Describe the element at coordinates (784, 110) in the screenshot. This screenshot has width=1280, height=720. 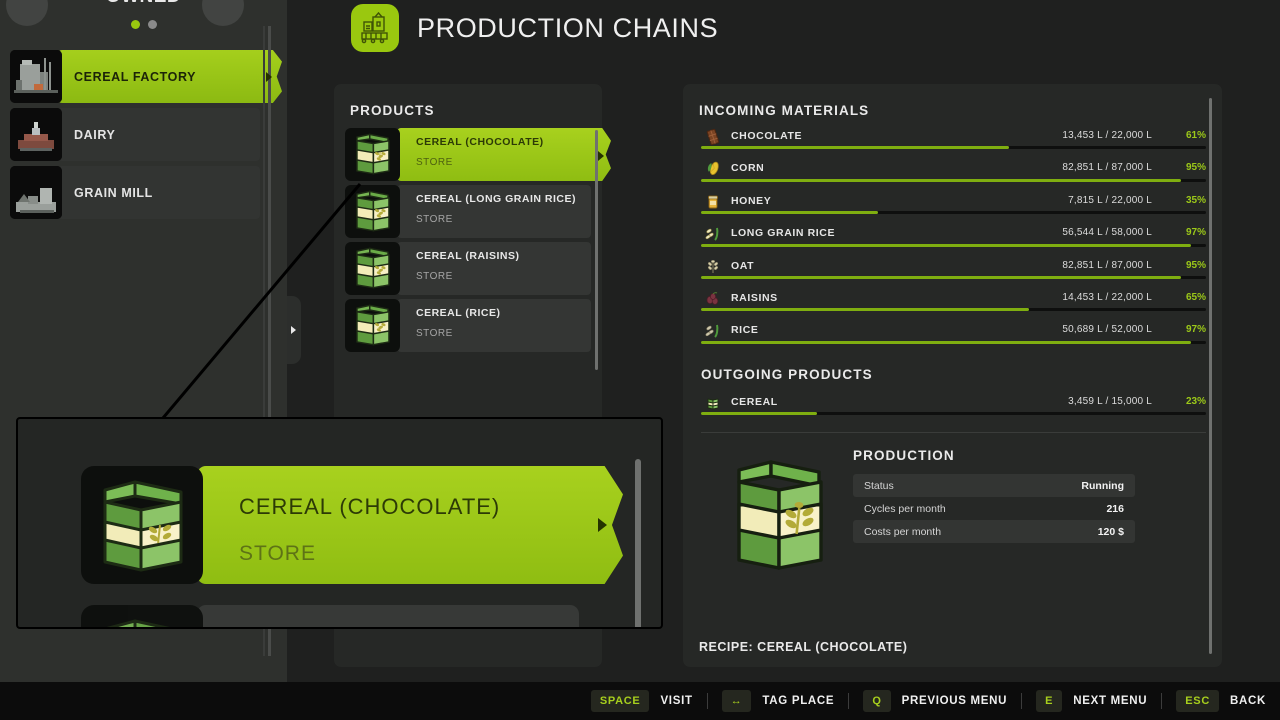
I see `incoming-materials-heading: INCOMING MATERIALS` at that location.